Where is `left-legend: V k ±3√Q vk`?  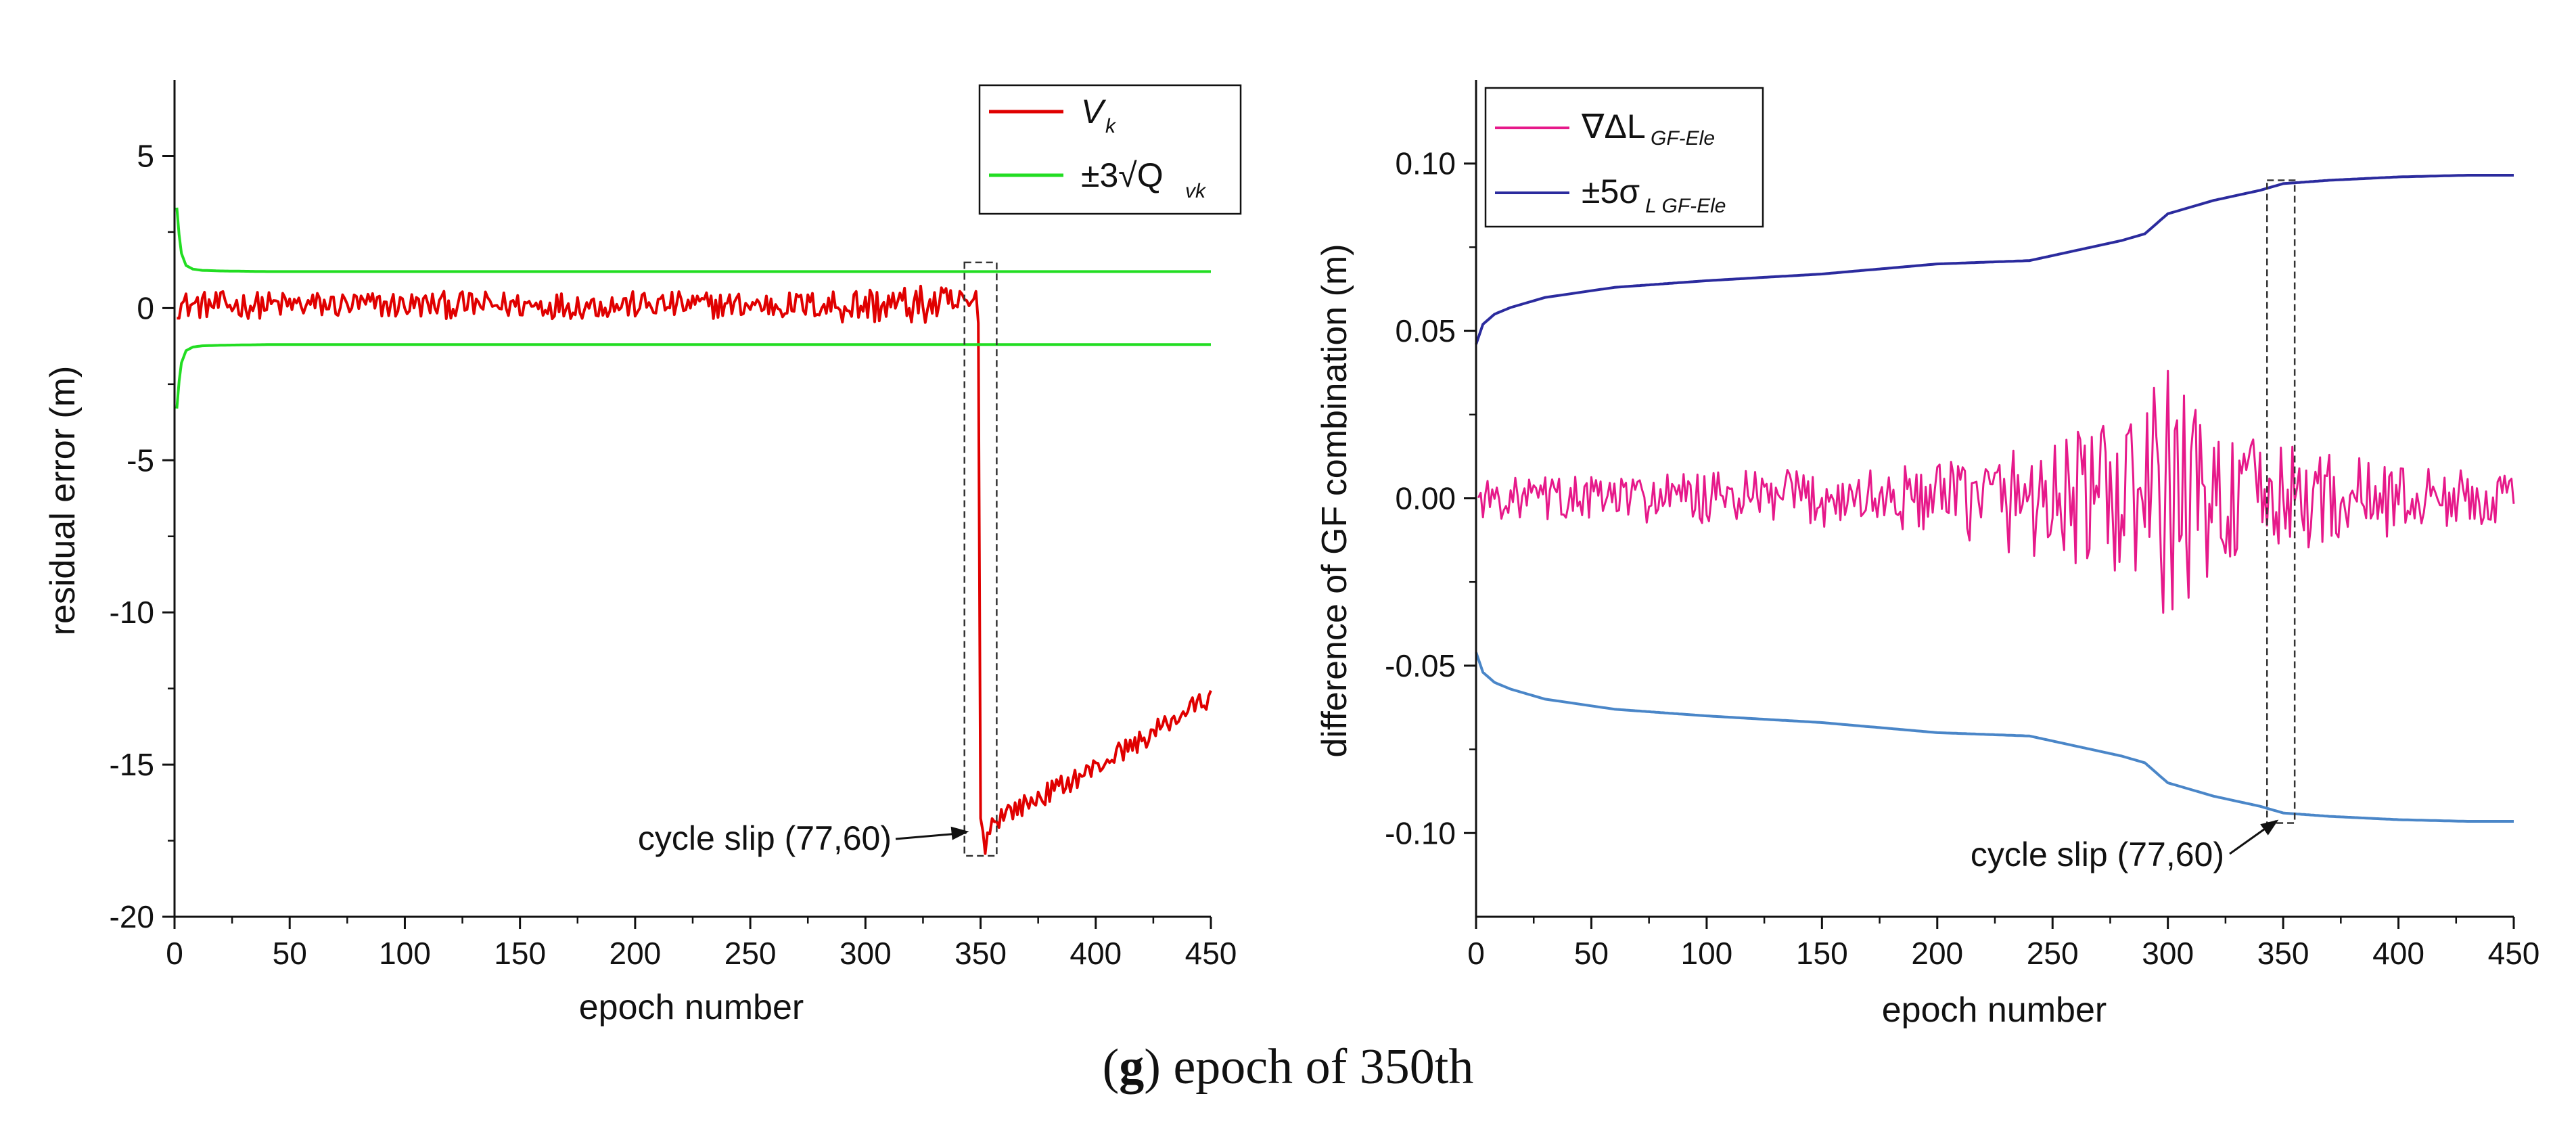 left-legend: V k ±3√Q vk is located at coordinates (1110, 150).